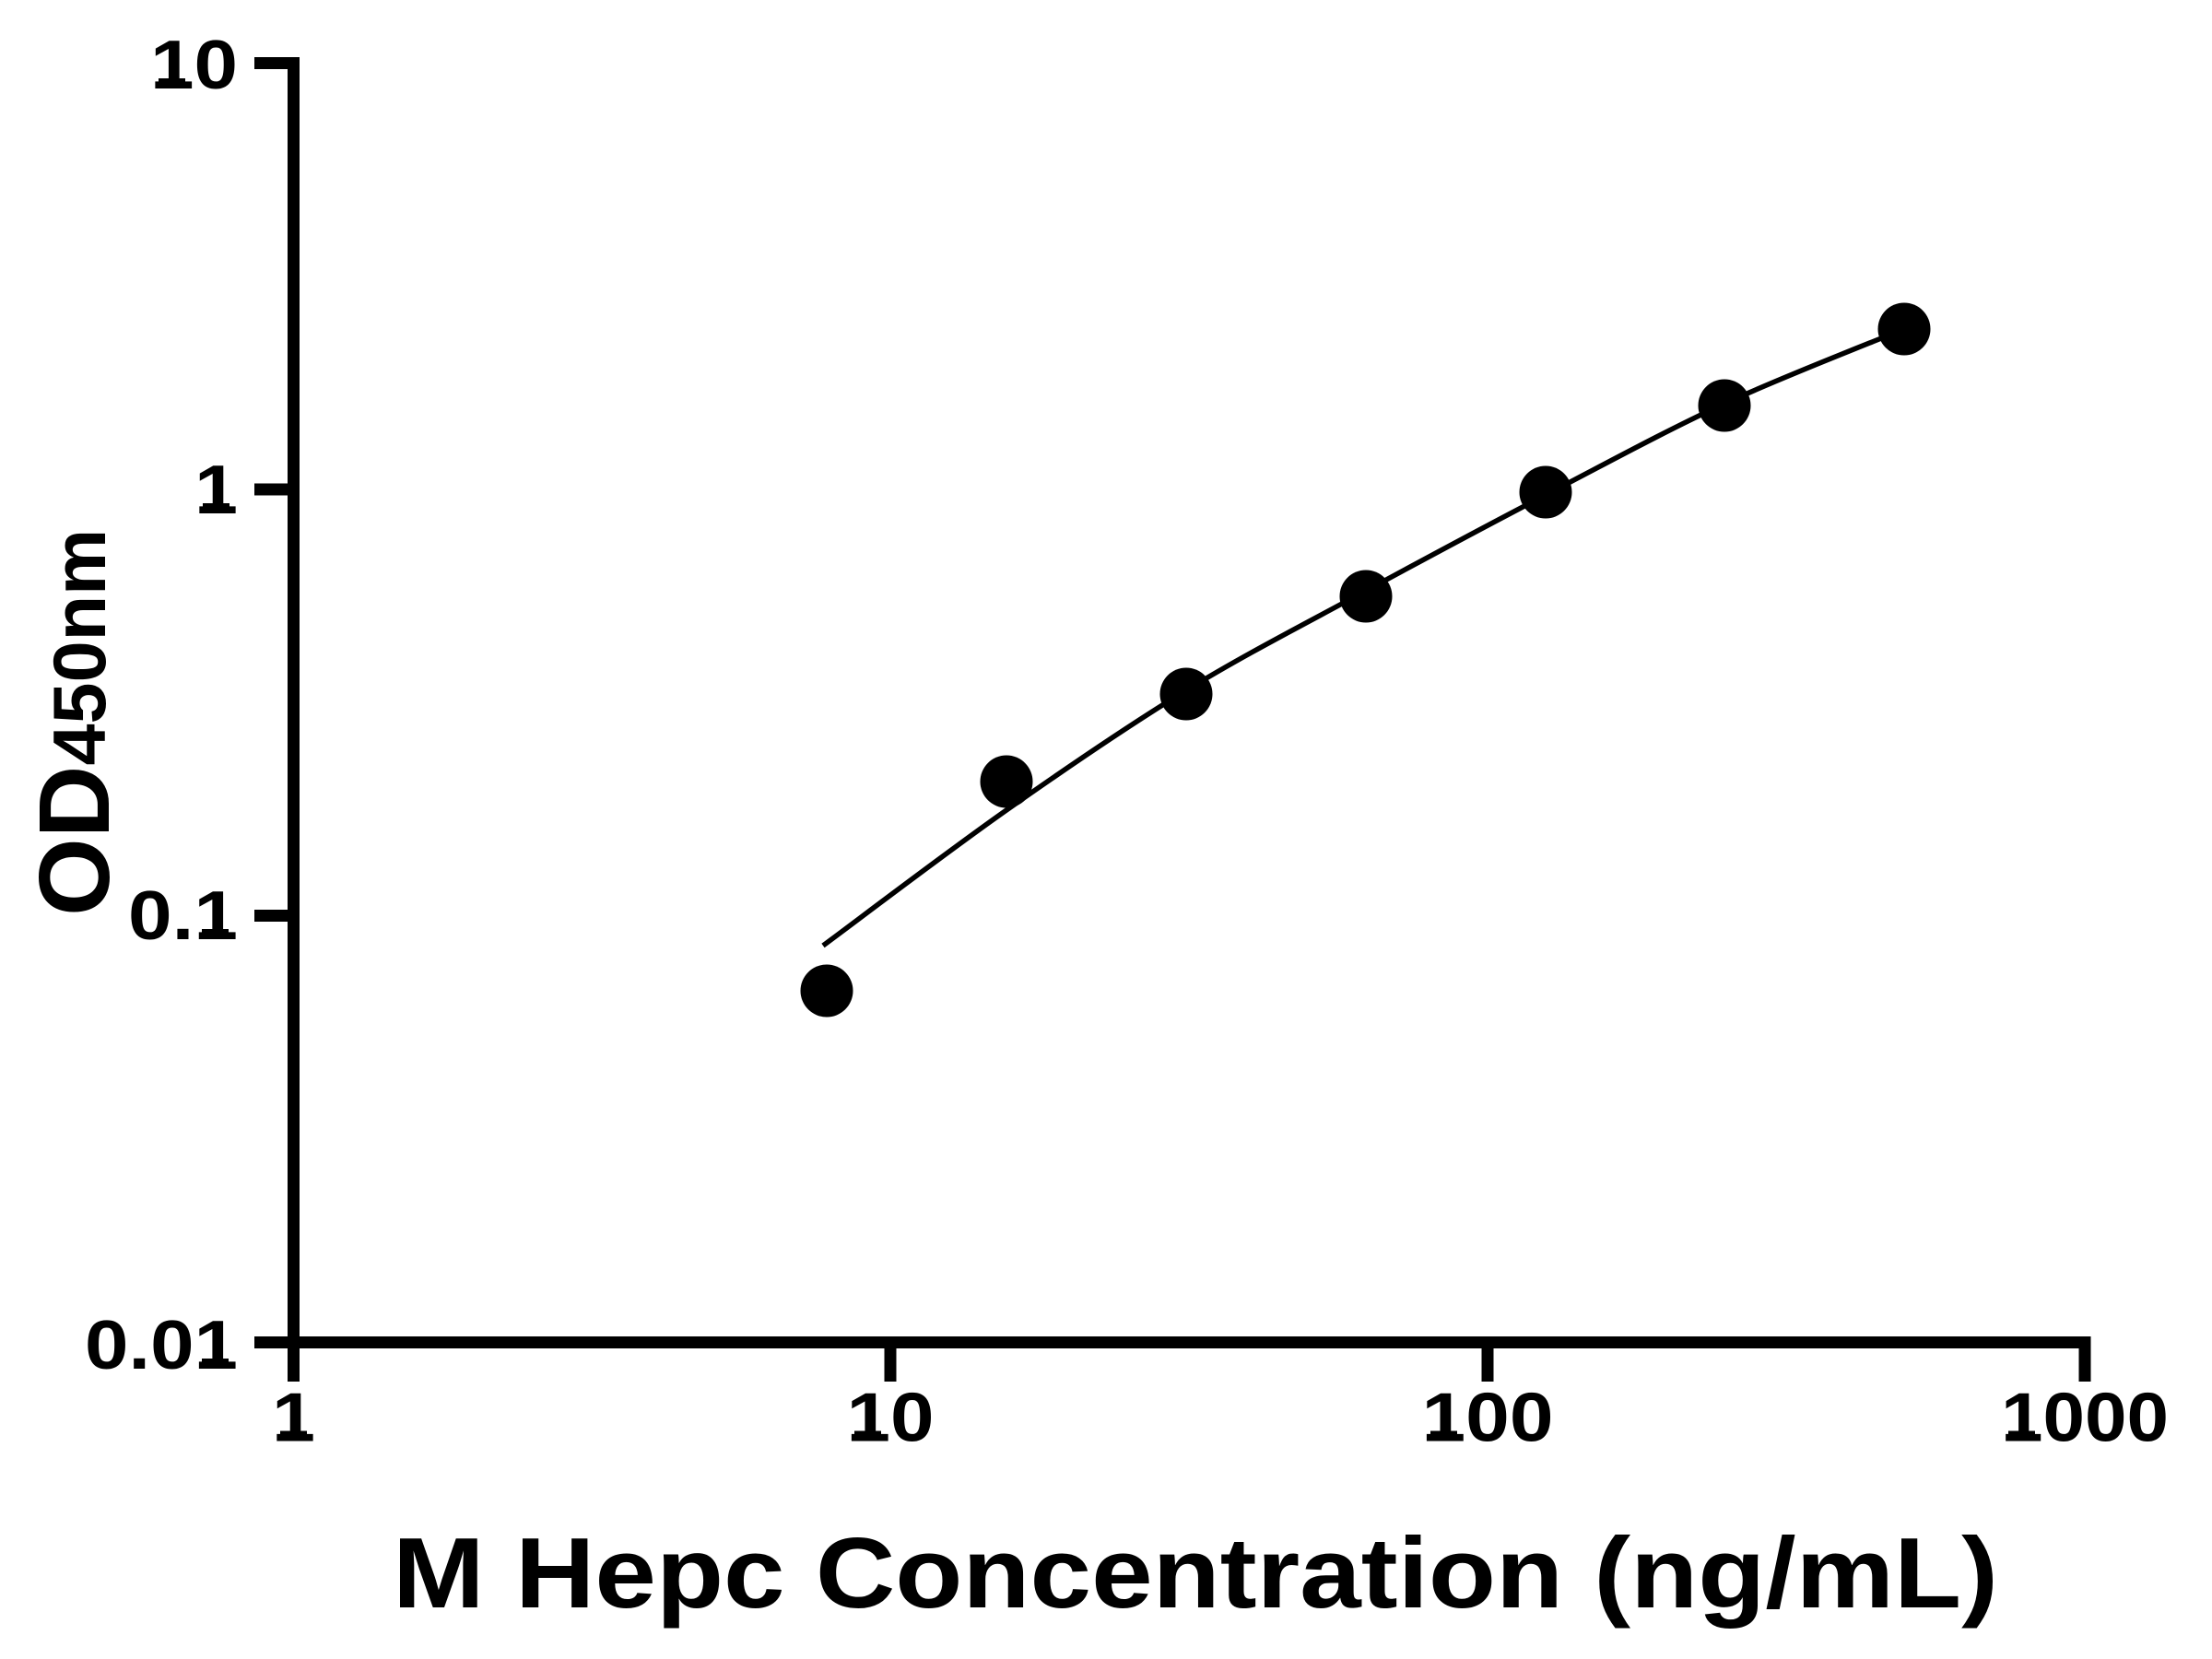 The height and width of the screenshot is (1659, 2212). I want to click on svg-text: 1000, so click(2085, 1417).